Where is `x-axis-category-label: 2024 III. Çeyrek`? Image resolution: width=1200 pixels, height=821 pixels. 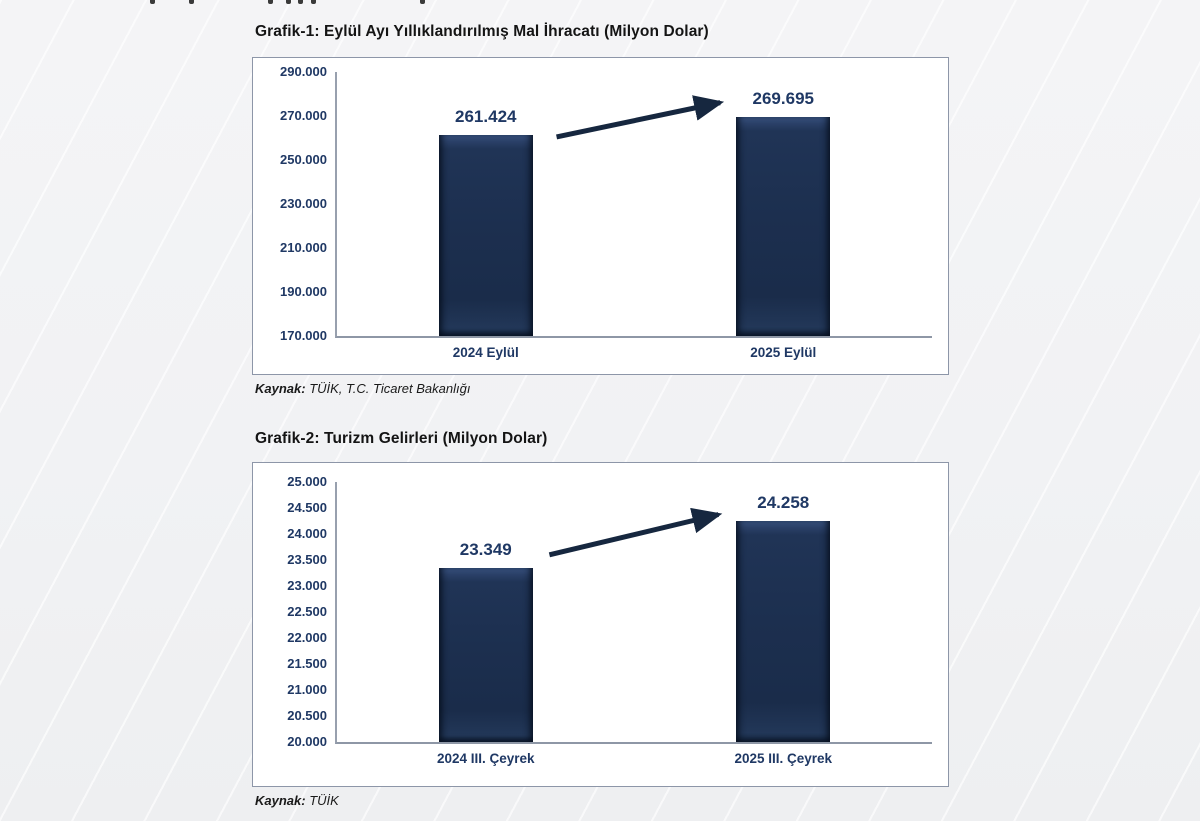 x-axis-category-label: 2024 III. Çeyrek is located at coordinates (485, 758).